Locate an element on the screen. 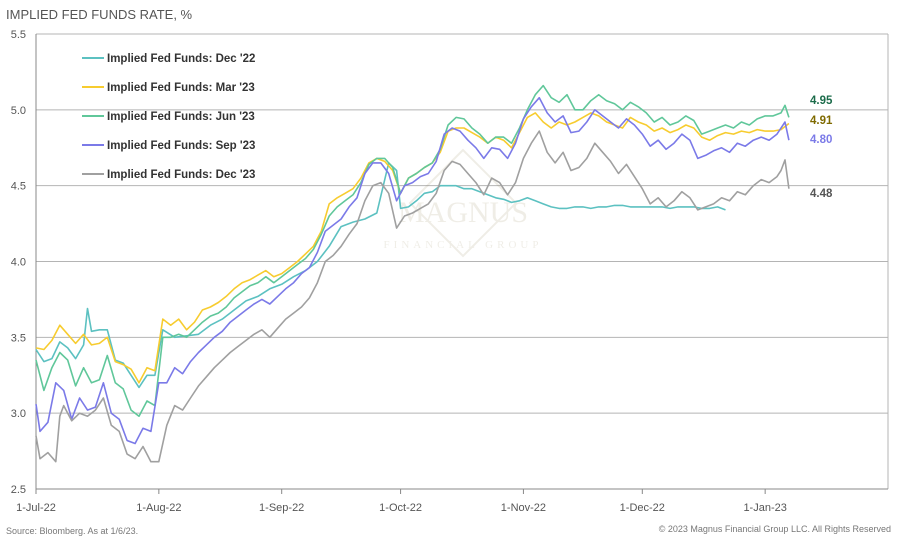  watermark-title: MAGNUS is located at coordinates (463, 212).